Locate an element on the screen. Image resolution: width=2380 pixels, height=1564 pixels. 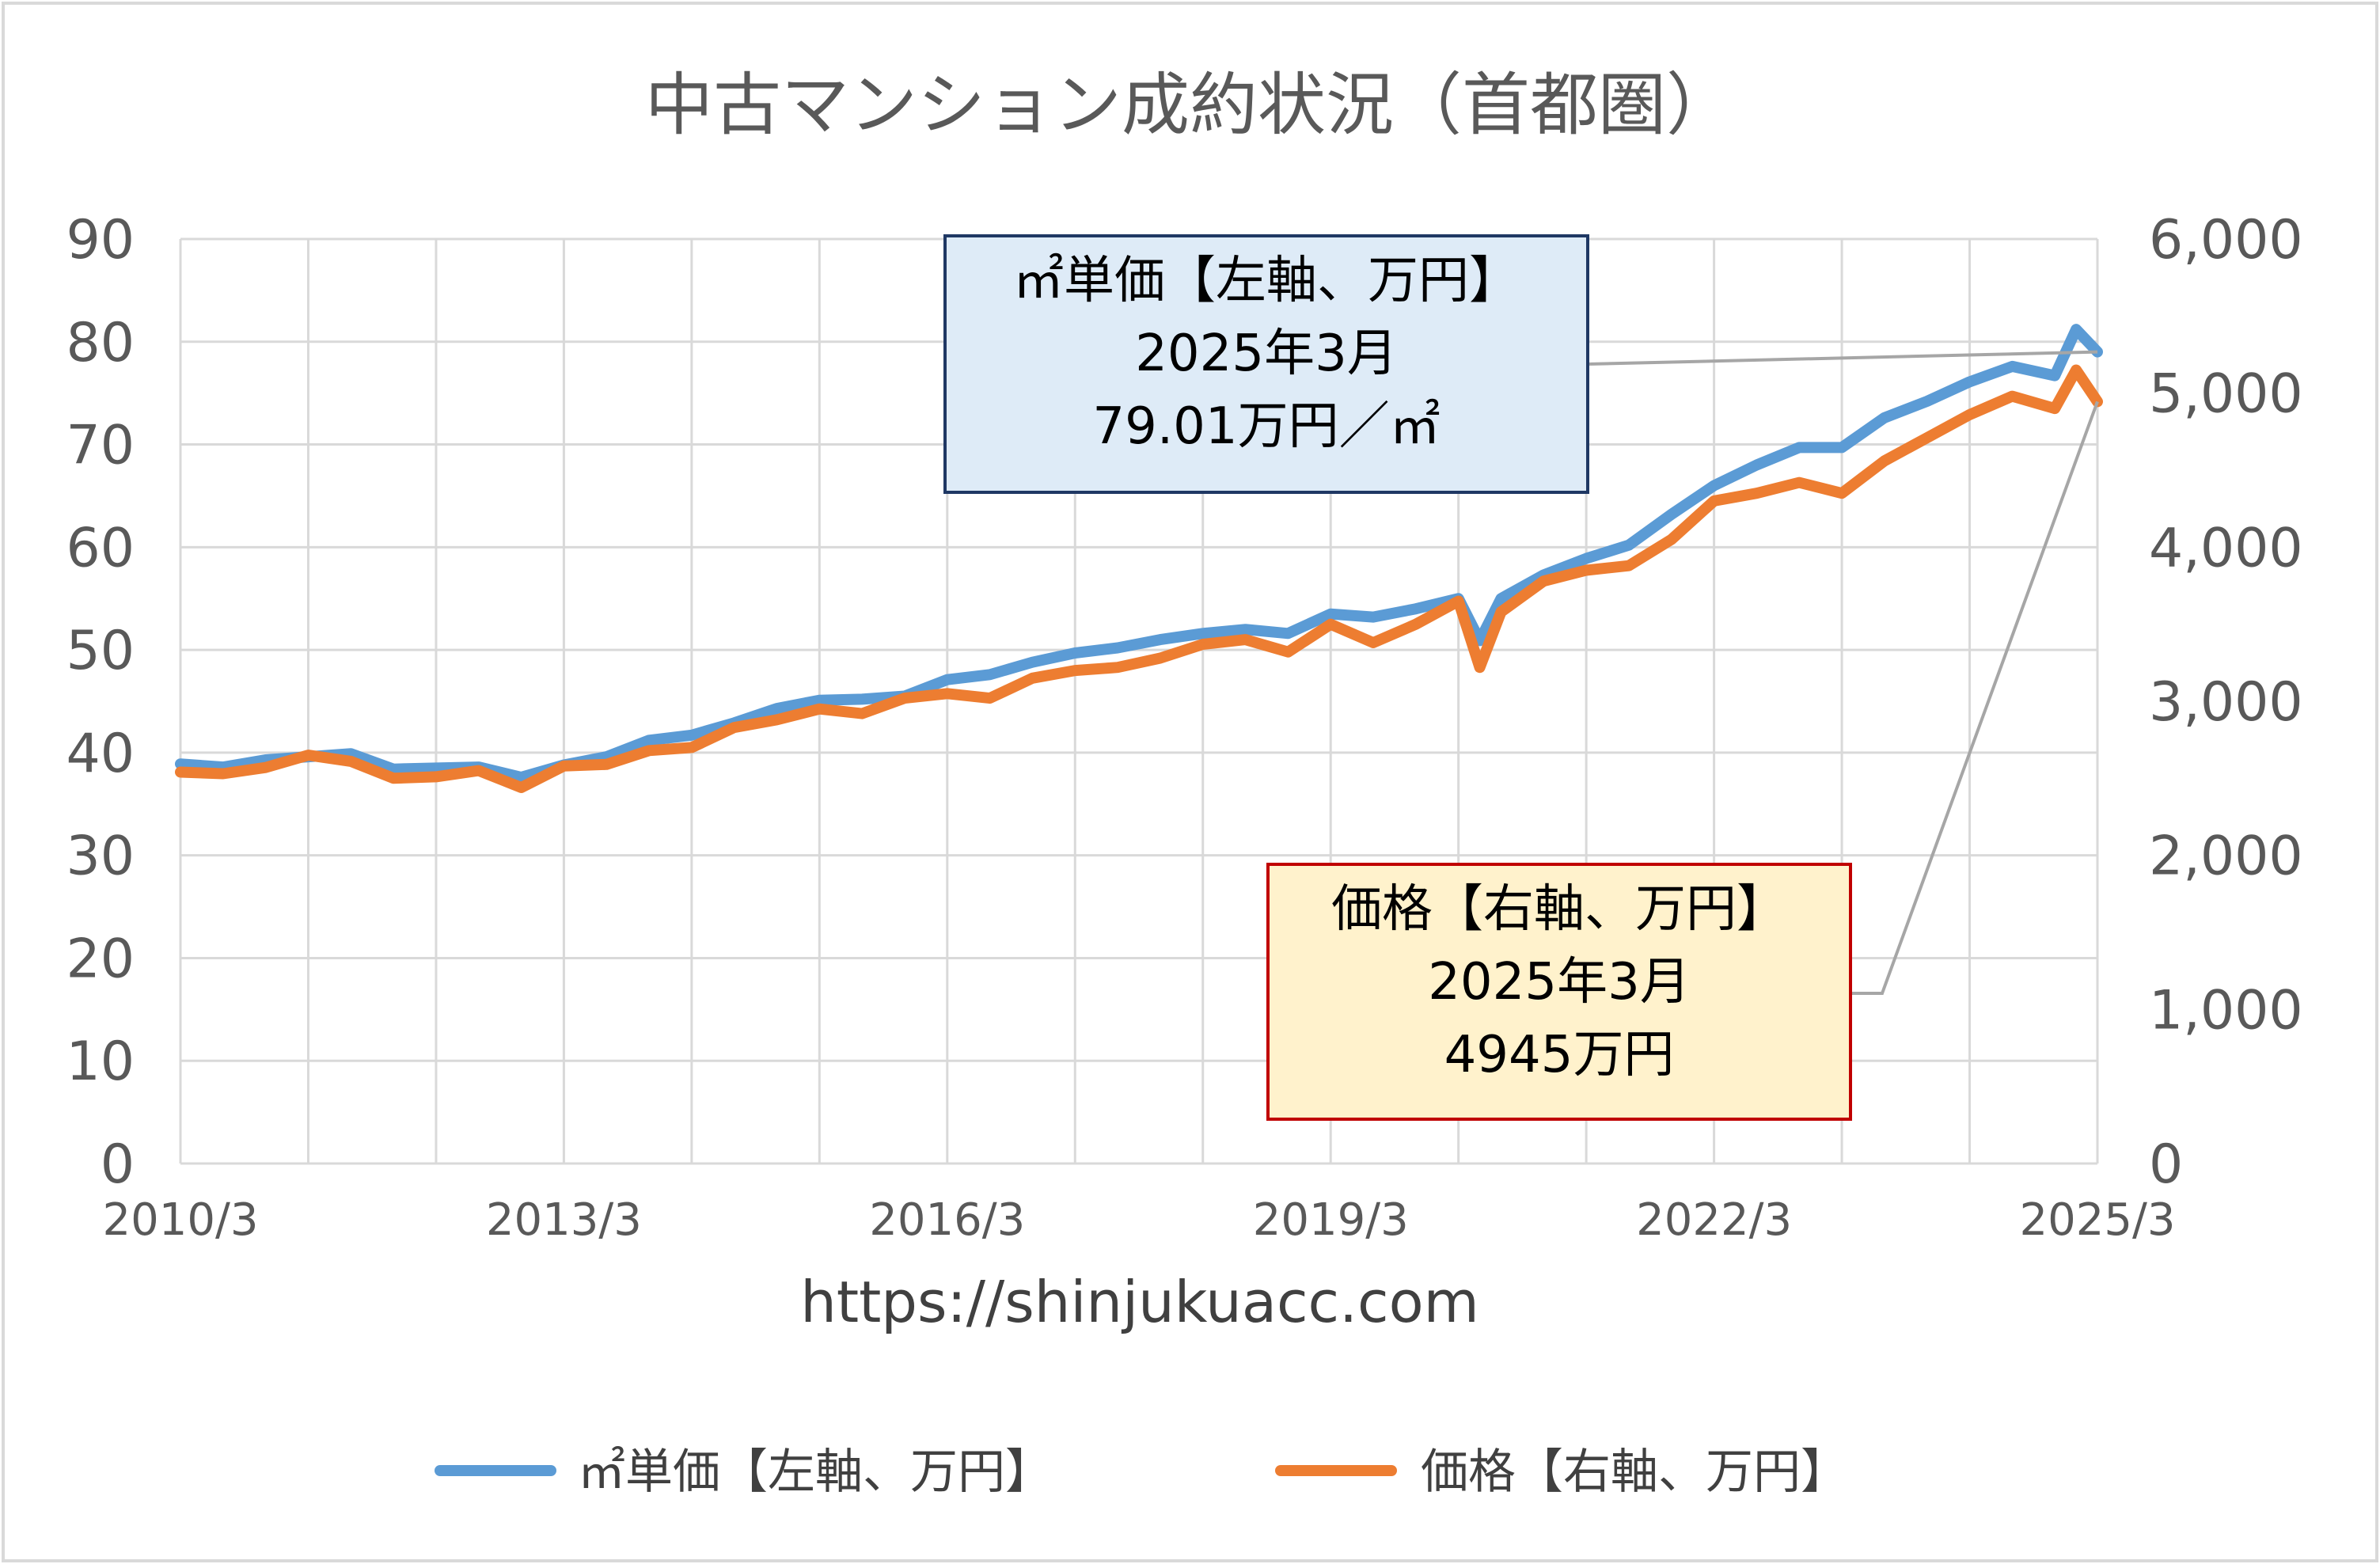
legend-label: ㎡単価【左軸、万円】 is located at coordinates (816, 1472).